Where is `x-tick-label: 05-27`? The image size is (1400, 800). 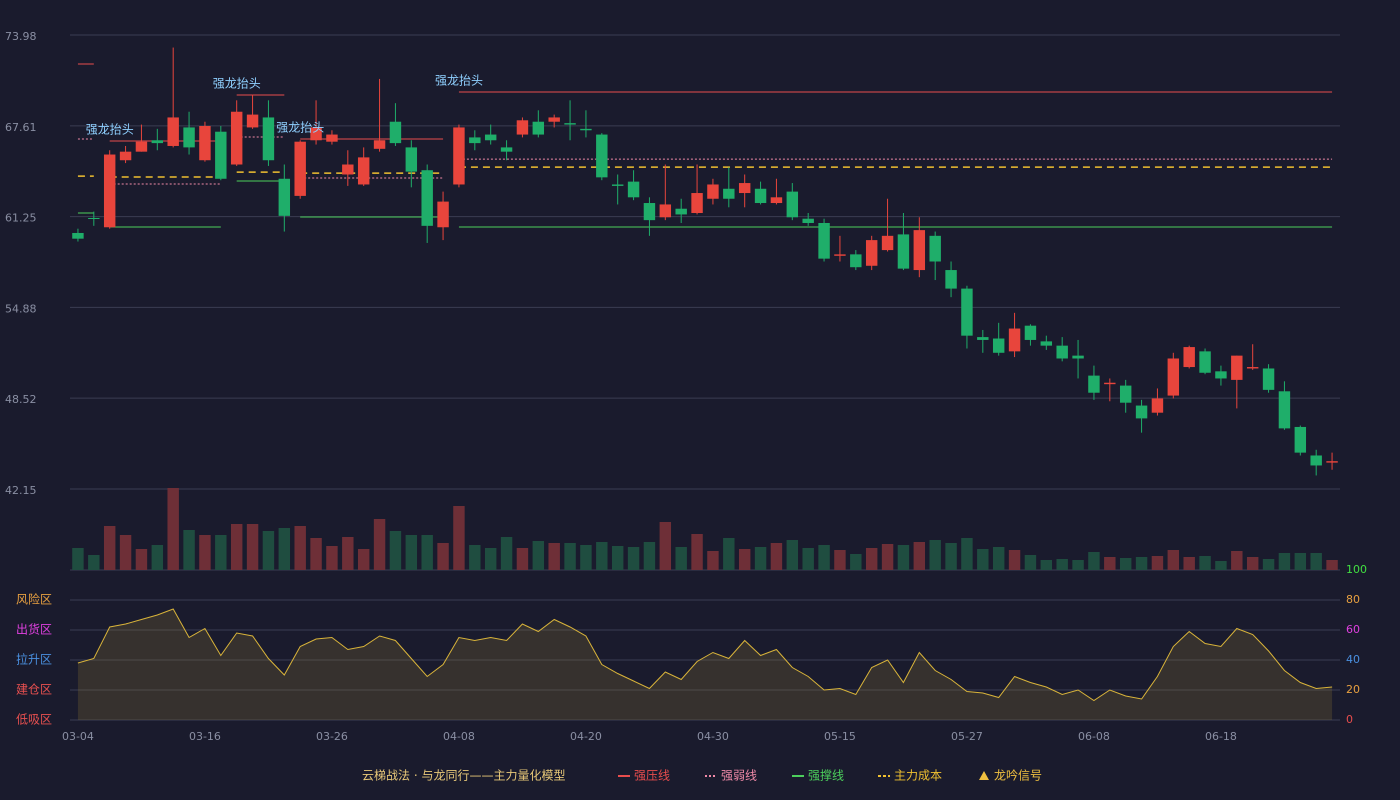 x-tick-label: 05-27 is located at coordinates (967, 736).